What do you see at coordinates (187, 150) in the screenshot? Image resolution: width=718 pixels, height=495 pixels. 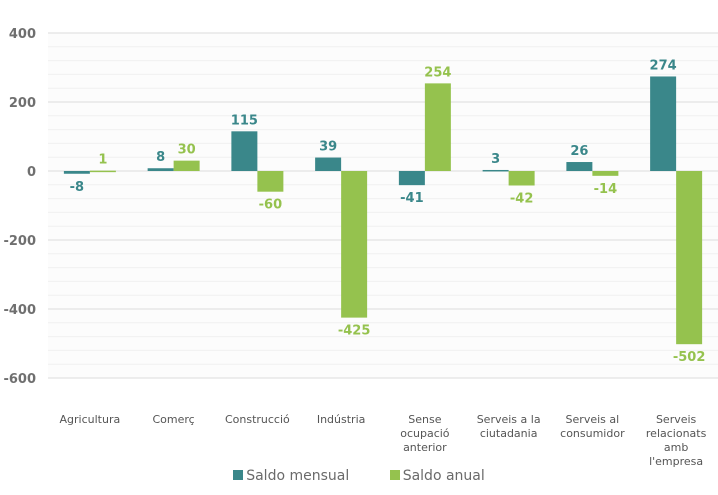 I see `data-label: 30` at bounding box center [187, 150].